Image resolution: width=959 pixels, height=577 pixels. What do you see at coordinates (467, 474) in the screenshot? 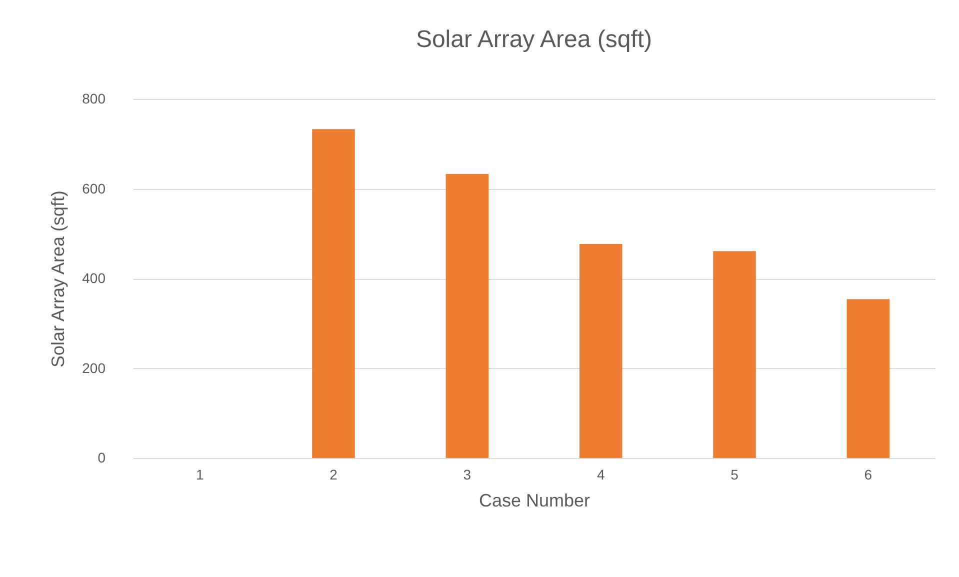
I see `x-tick-label: 3` at bounding box center [467, 474].